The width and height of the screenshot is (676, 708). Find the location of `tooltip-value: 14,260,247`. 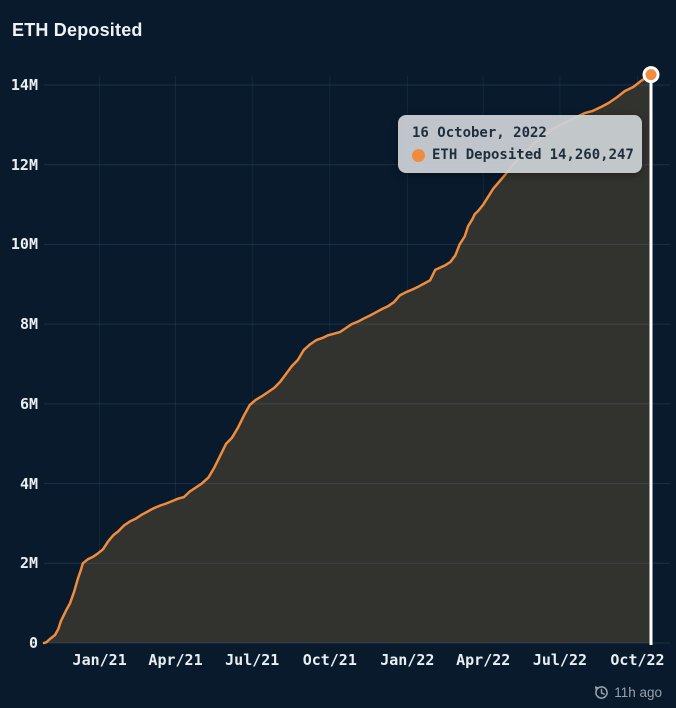

tooltip-value: 14,260,247 is located at coordinates (591, 155).